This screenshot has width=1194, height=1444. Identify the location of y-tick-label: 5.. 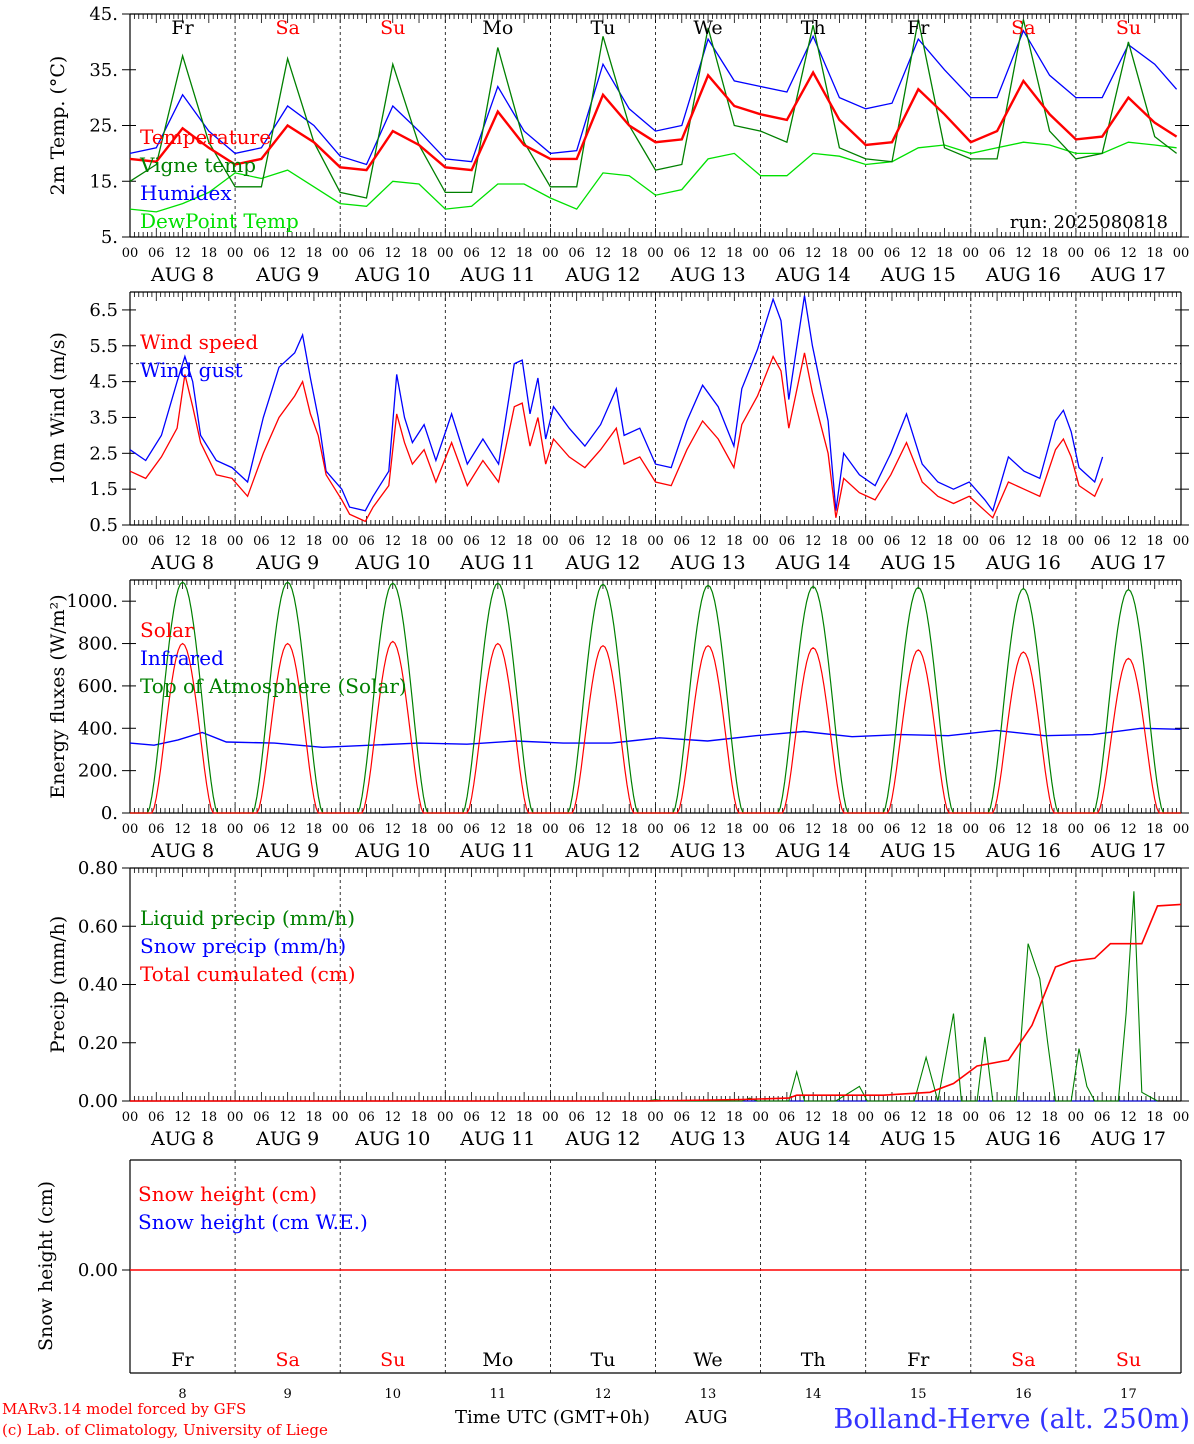
(109, 237).